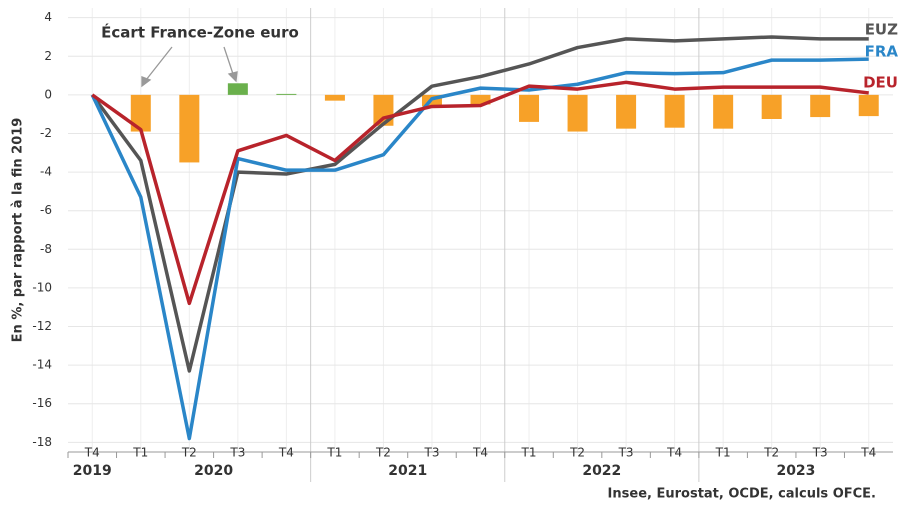 Image resolution: width=904 pixels, height=507 pixels. Describe the element at coordinates (92, 471) in the screenshot. I see `year-label: 2019` at that location.